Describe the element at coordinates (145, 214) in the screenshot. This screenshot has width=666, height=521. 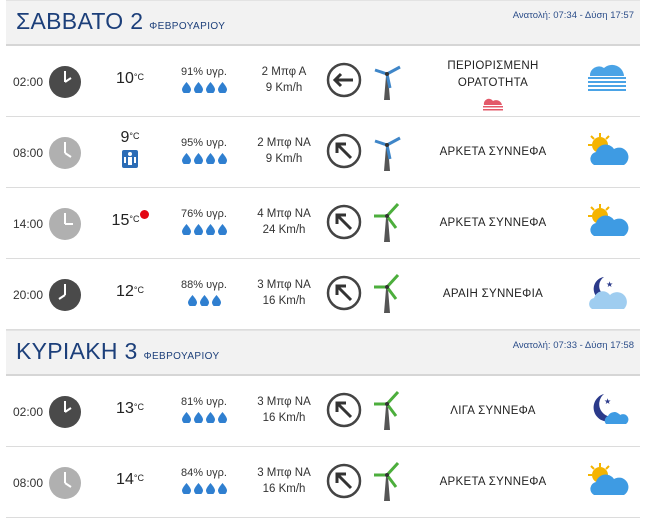
I see `max-temp-indicator-icon` at that location.